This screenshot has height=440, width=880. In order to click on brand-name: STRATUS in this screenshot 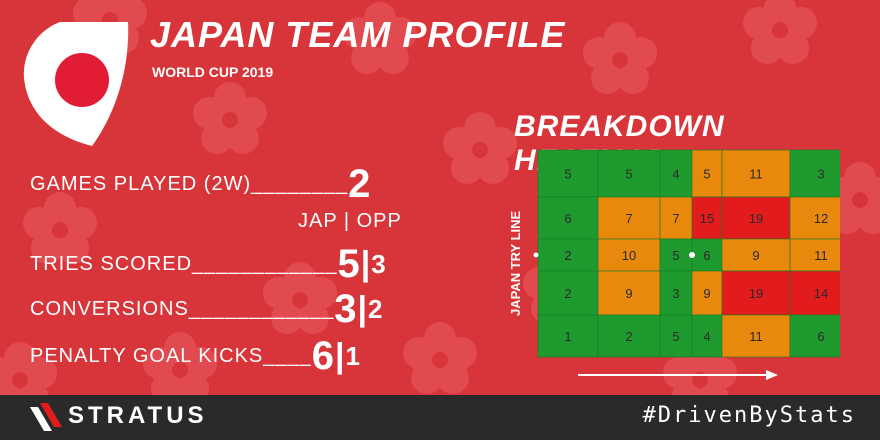, I will do `click(138, 415)`.